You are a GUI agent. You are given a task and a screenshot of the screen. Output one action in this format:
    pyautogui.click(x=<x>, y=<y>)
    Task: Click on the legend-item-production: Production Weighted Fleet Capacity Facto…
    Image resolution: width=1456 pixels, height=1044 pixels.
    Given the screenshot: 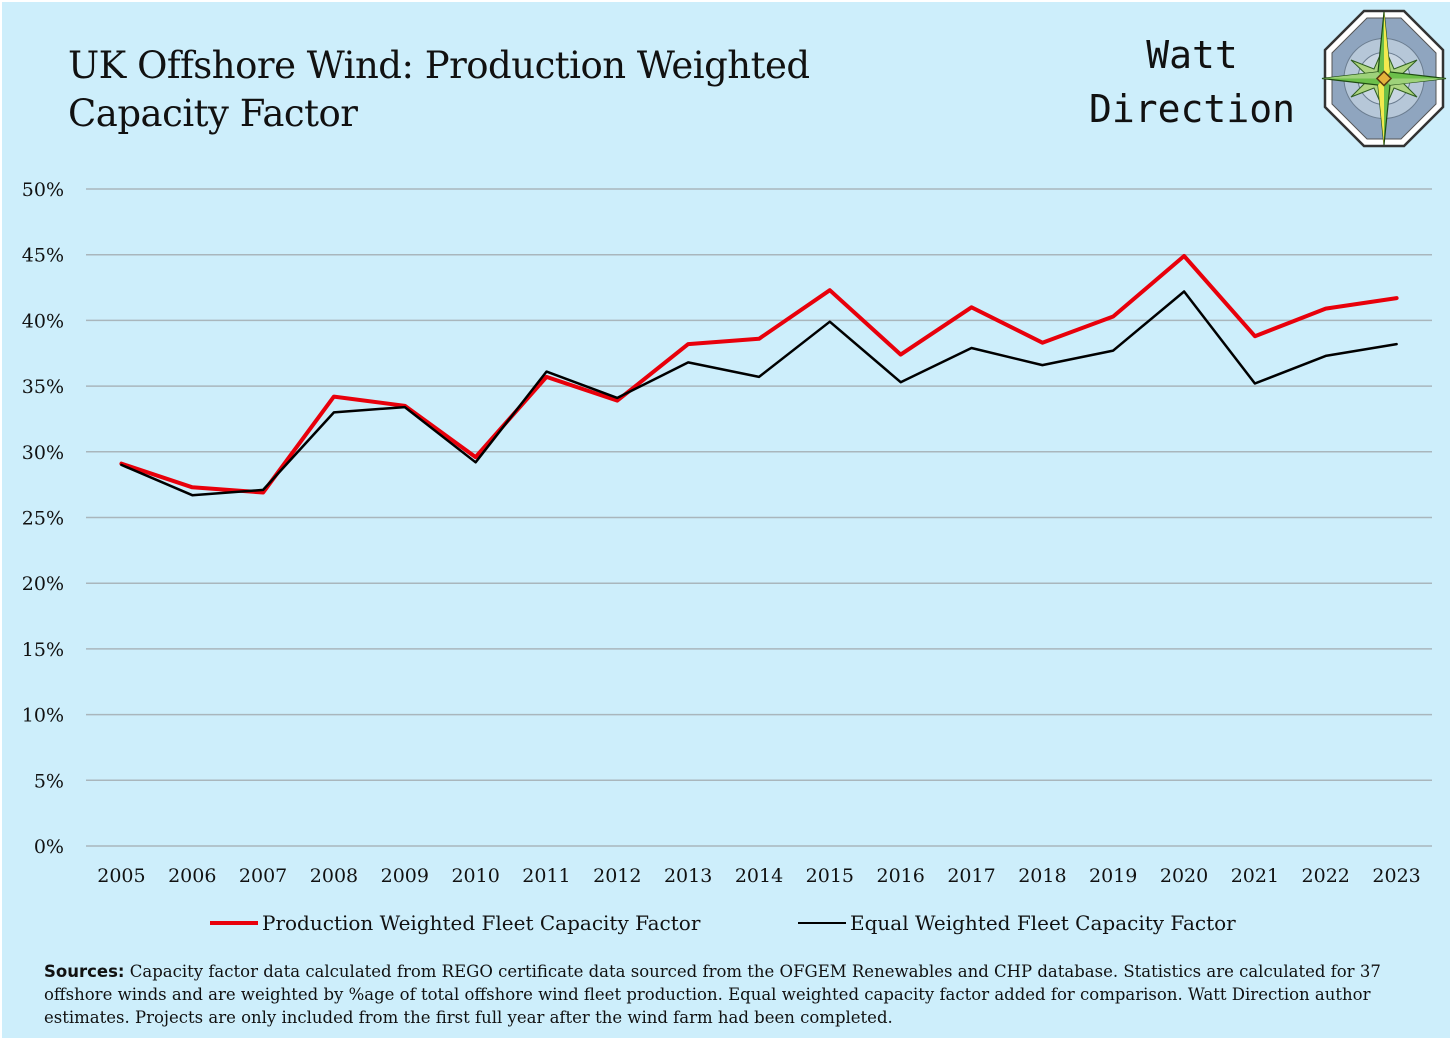 What is the action you would take?
    pyautogui.click(x=455, y=923)
    